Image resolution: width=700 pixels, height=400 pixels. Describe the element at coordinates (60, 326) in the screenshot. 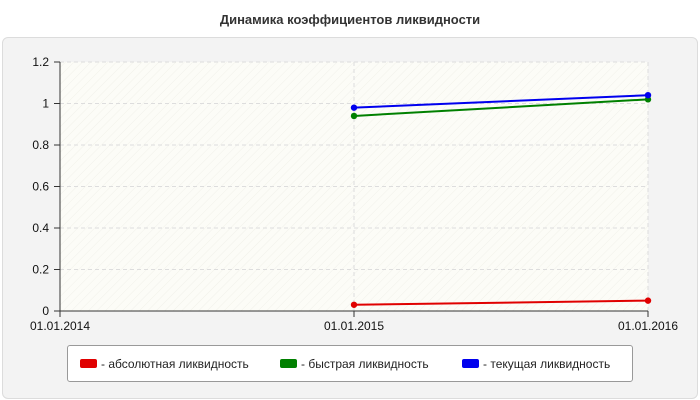

I see `x-tick-label: 01.01.2014` at that location.